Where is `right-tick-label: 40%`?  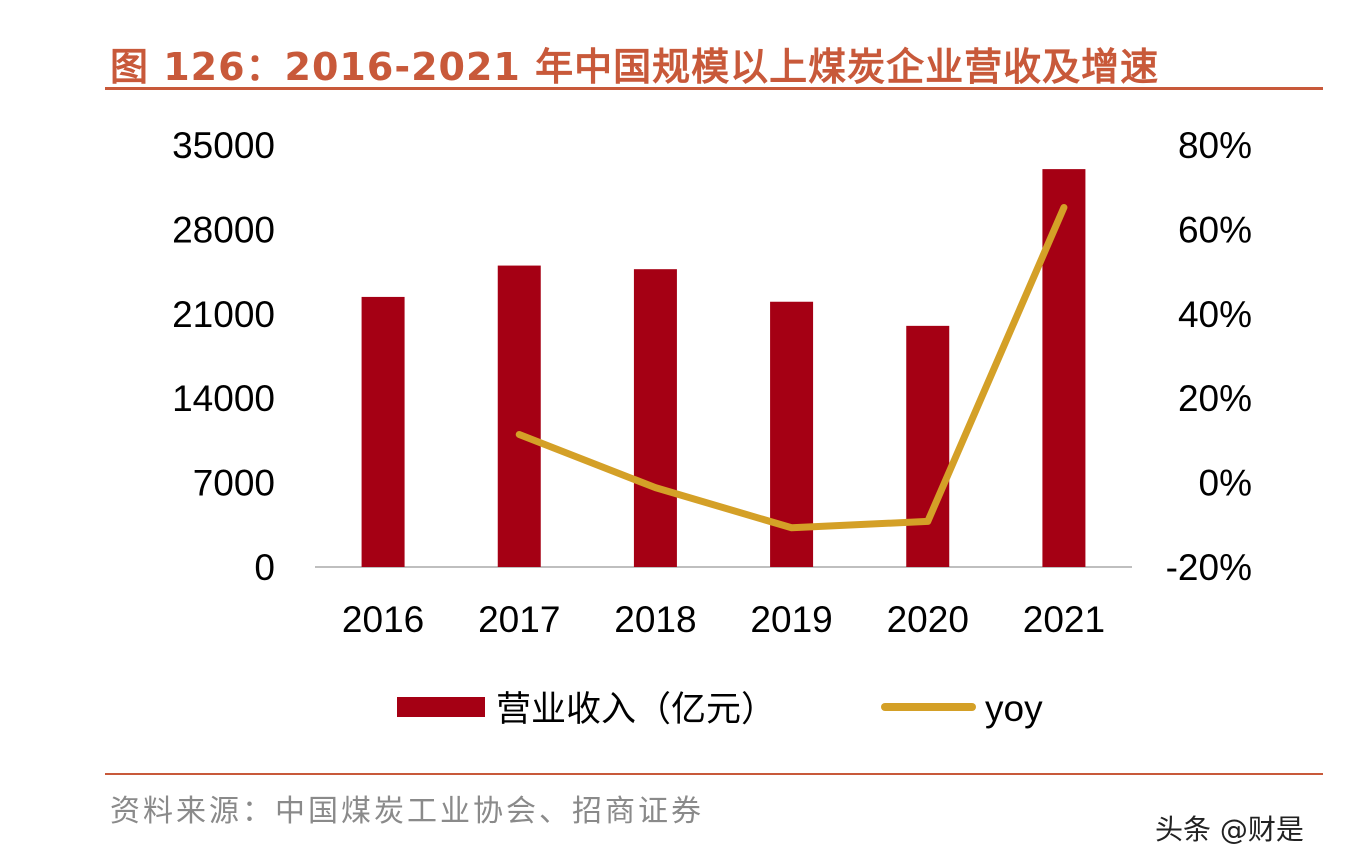
right-tick-label: 40% is located at coordinates (1215, 314).